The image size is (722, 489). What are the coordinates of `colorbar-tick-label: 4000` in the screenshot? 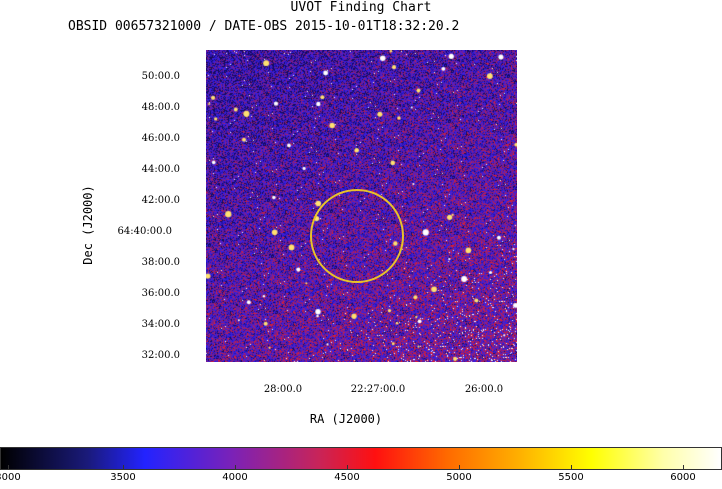 It's located at (235, 477).